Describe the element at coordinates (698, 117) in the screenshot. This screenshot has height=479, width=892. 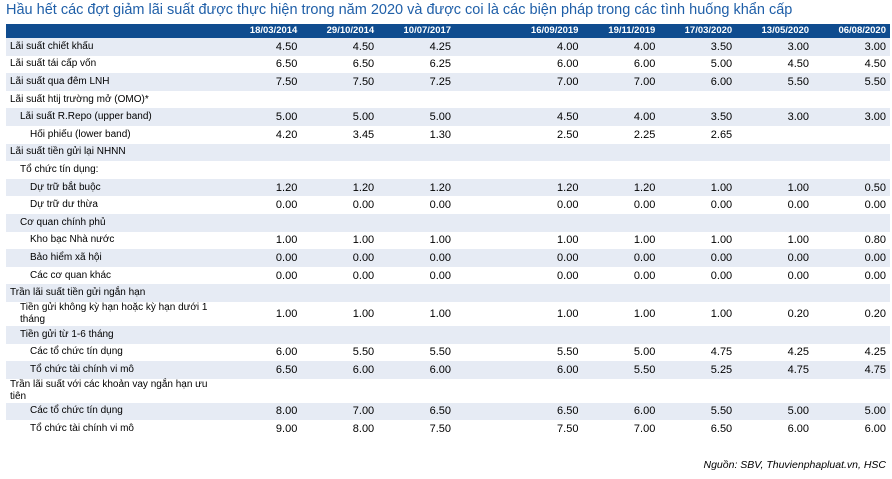
I see `table-cell: 3.50` at that location.